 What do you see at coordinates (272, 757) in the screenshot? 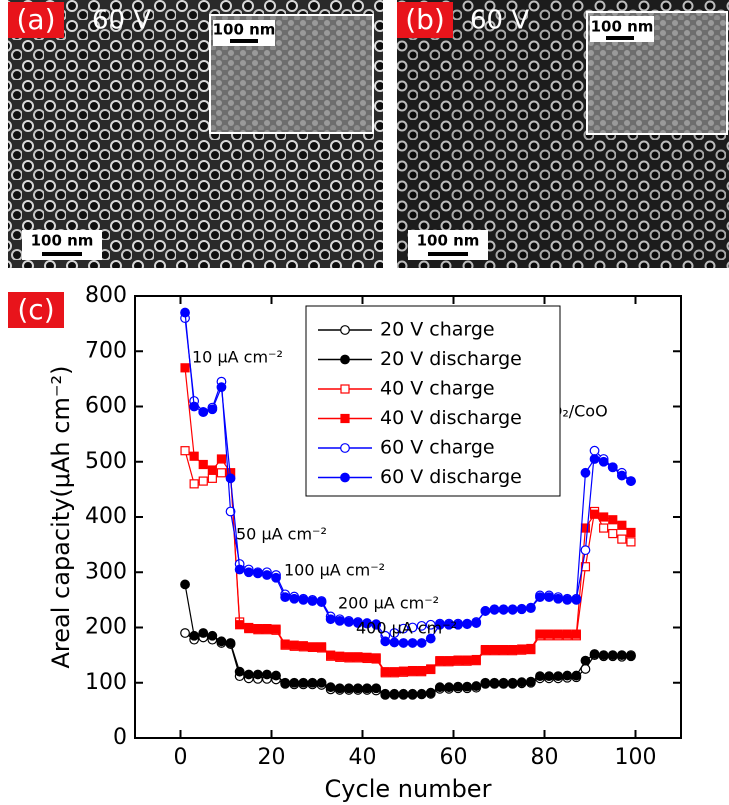
I see `x-tick-label: 20` at bounding box center [272, 757].